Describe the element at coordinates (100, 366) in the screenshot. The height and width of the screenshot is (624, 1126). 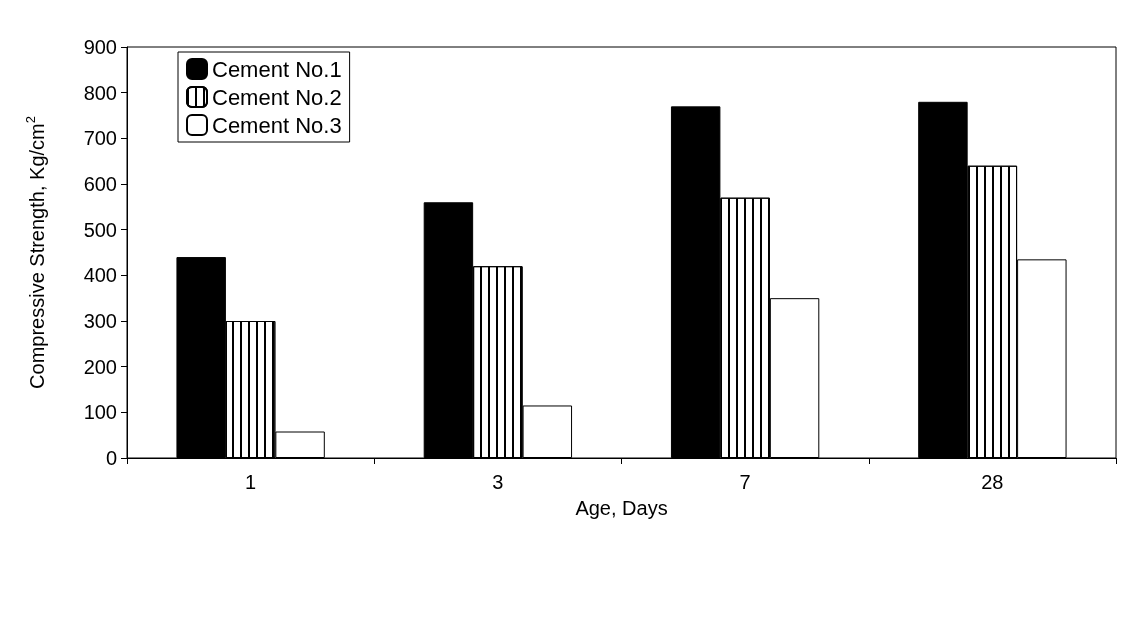
I see `y-tick-label: 200` at that location.